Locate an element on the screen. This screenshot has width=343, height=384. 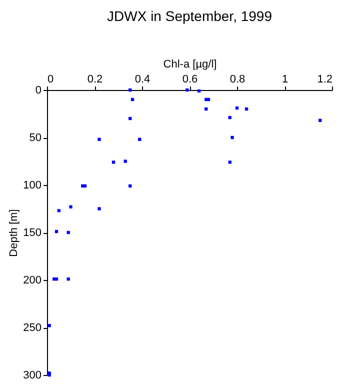
x-tick-label: 1 is located at coordinates (285, 80).